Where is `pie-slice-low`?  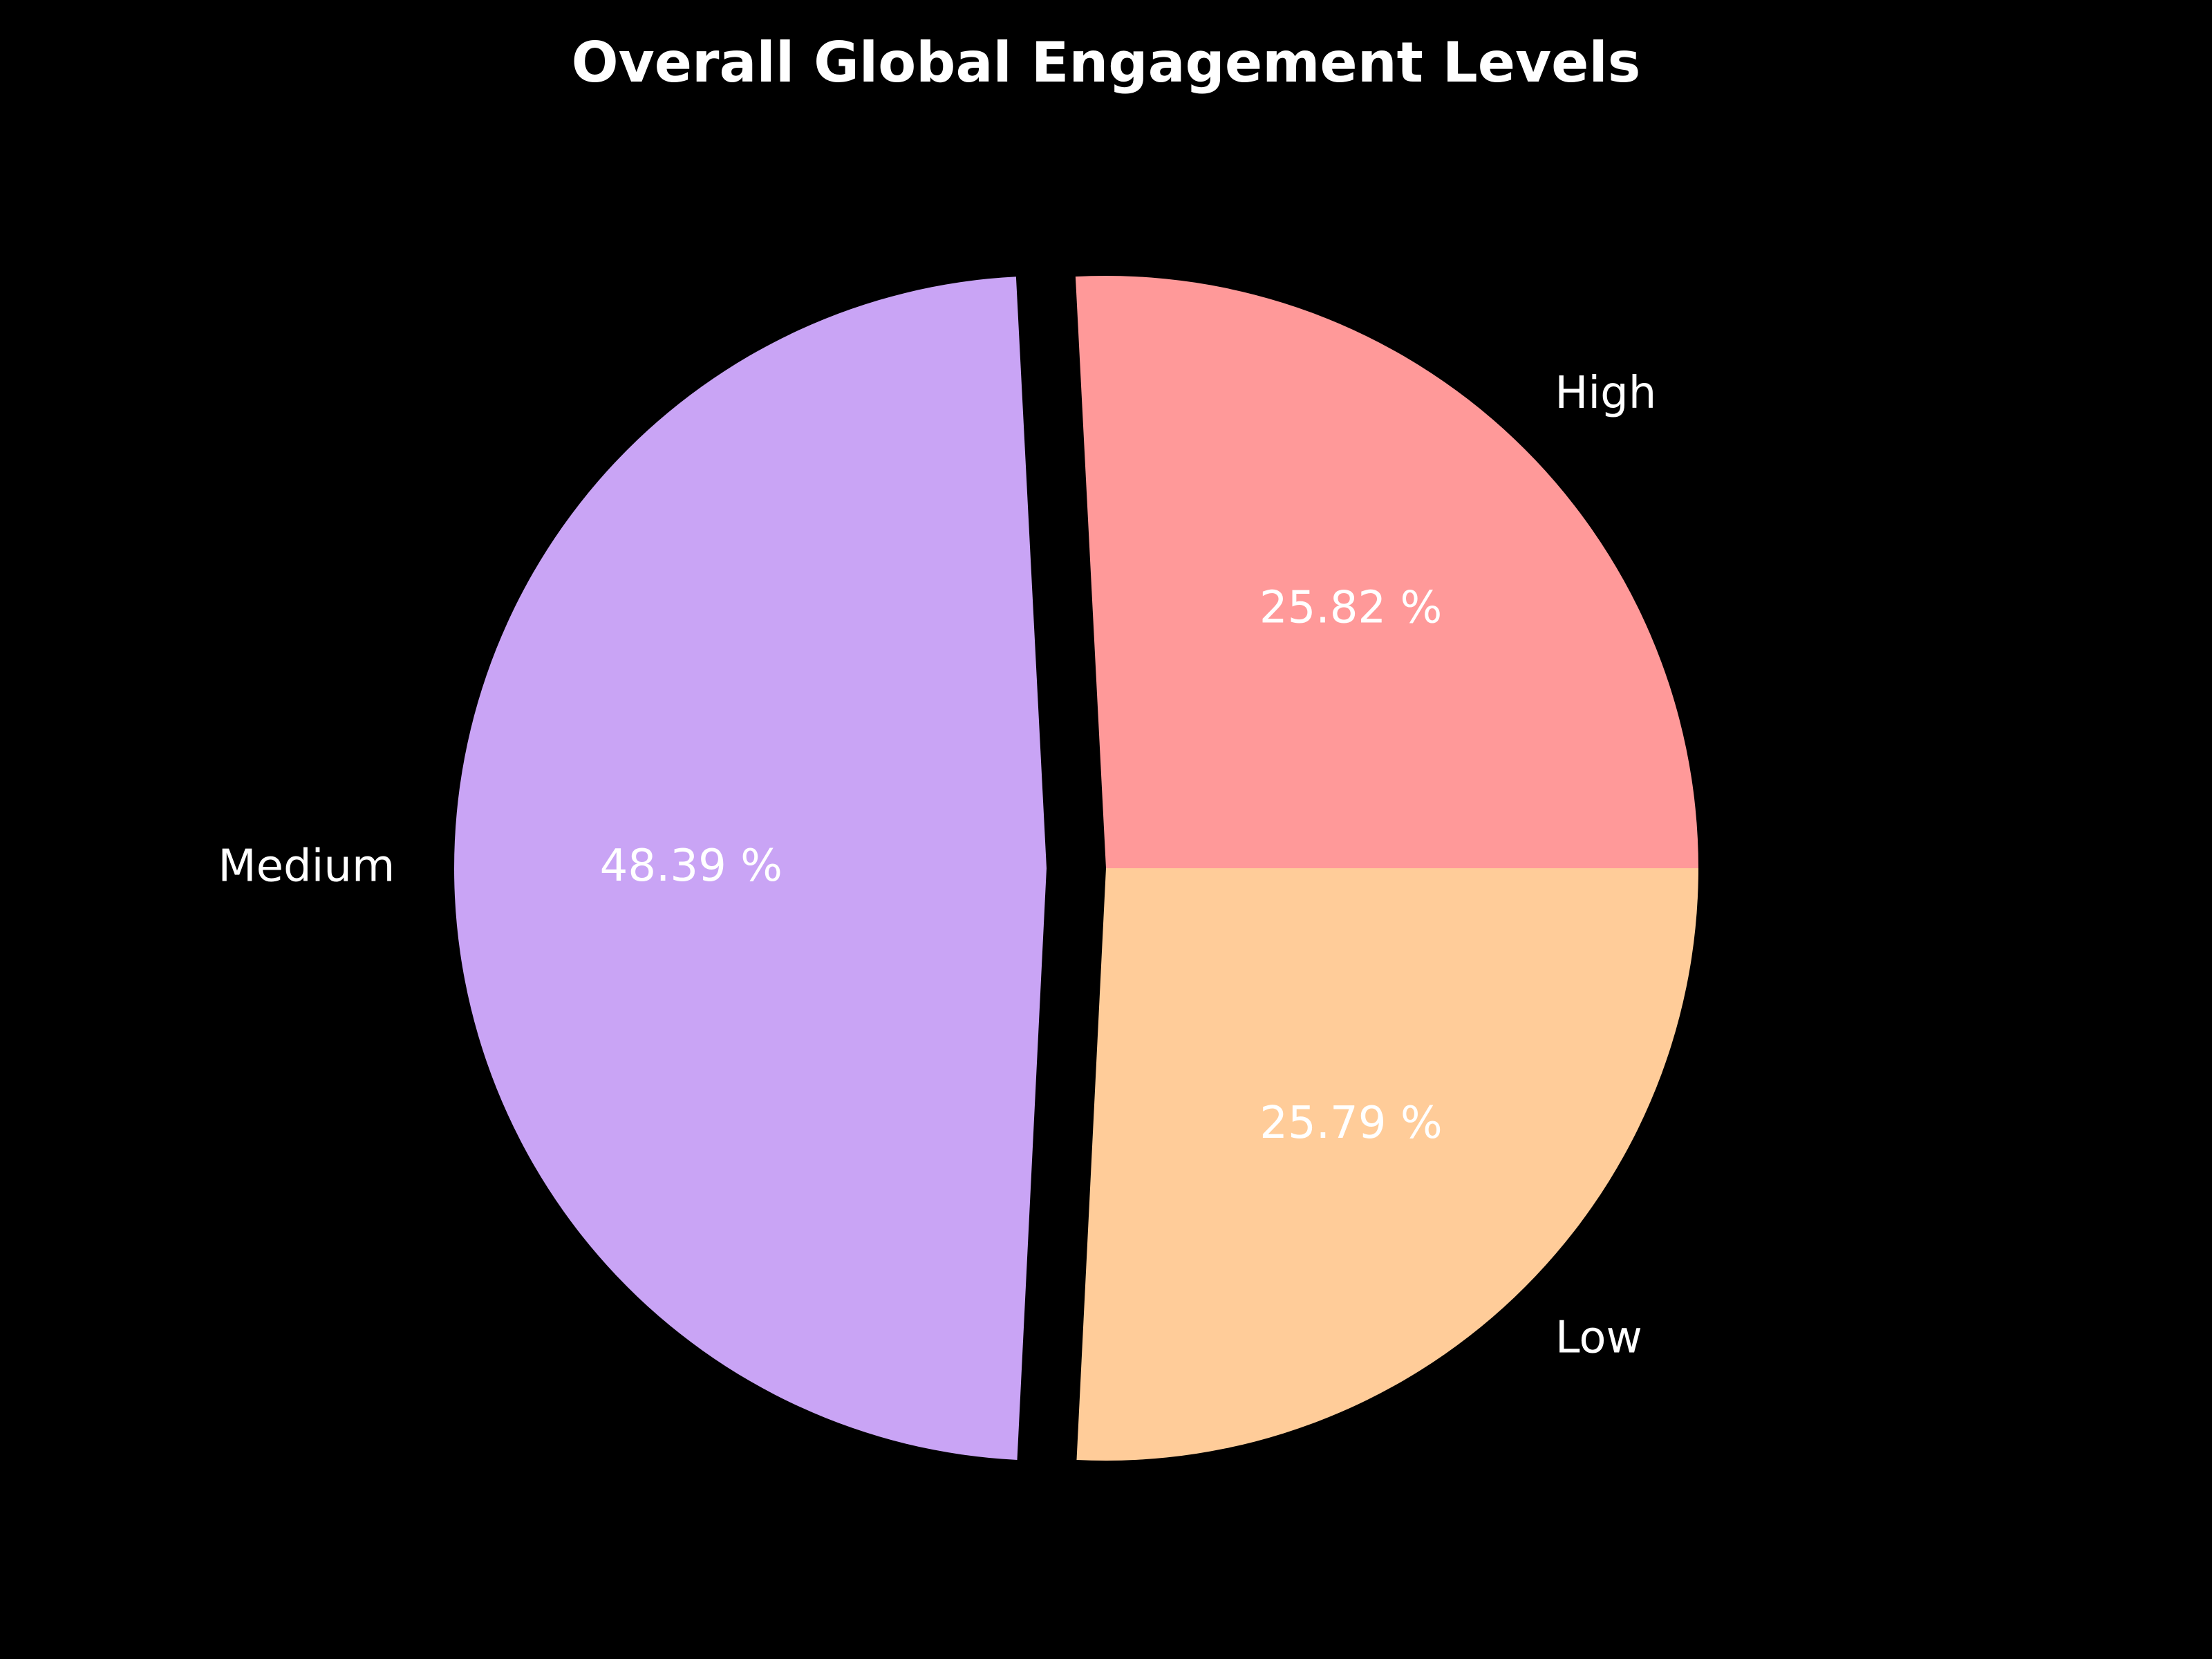 pie-slice-low is located at coordinates (1387, 1164).